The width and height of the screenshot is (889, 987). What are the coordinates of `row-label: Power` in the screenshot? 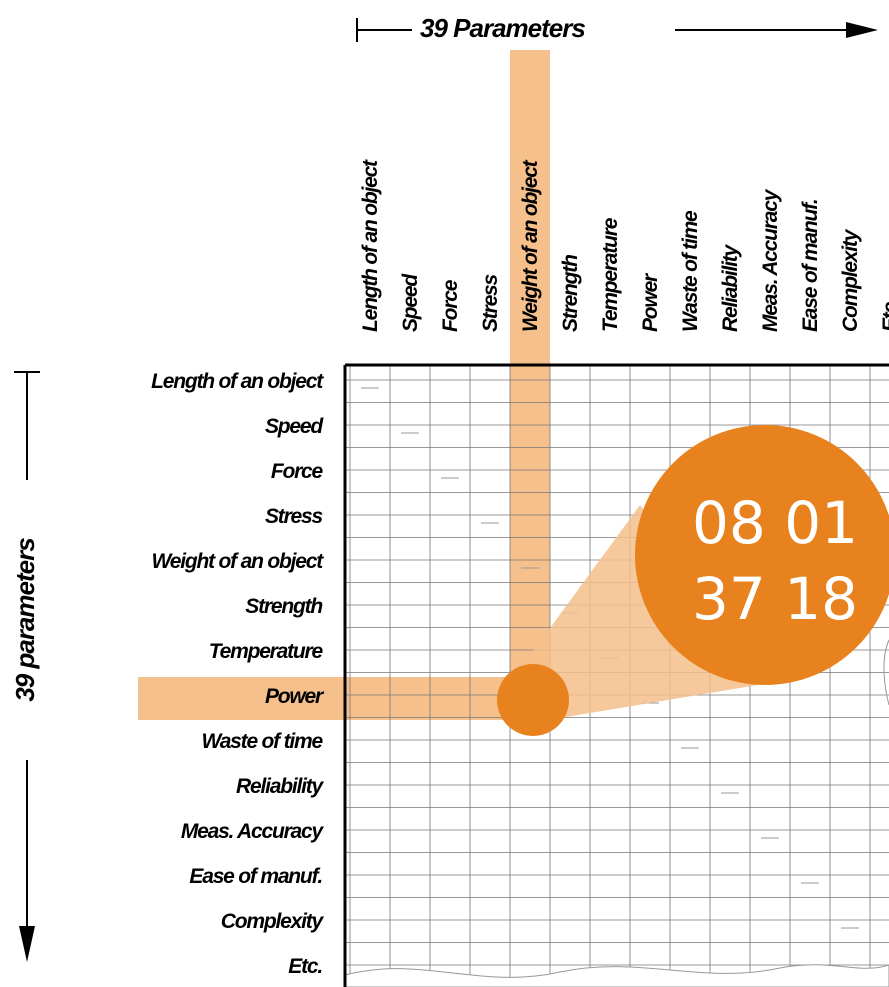 It's located at (295, 696).